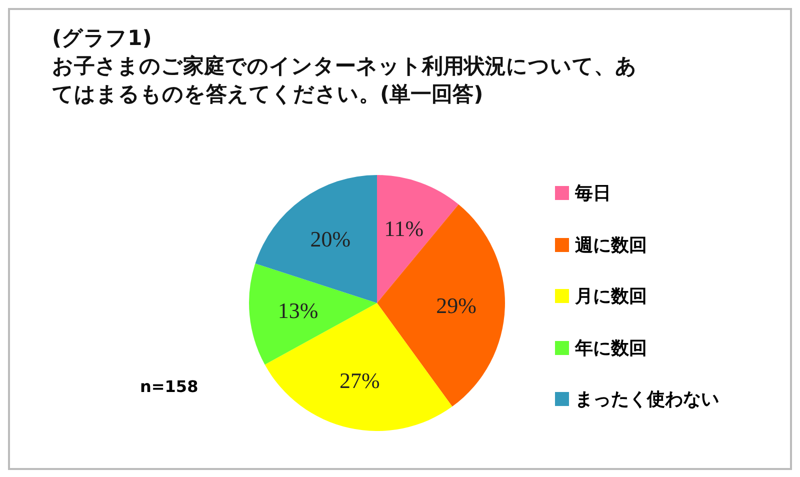 This screenshot has height=477, width=800. I want to click on legend-label: 年に数回, so click(611, 348).